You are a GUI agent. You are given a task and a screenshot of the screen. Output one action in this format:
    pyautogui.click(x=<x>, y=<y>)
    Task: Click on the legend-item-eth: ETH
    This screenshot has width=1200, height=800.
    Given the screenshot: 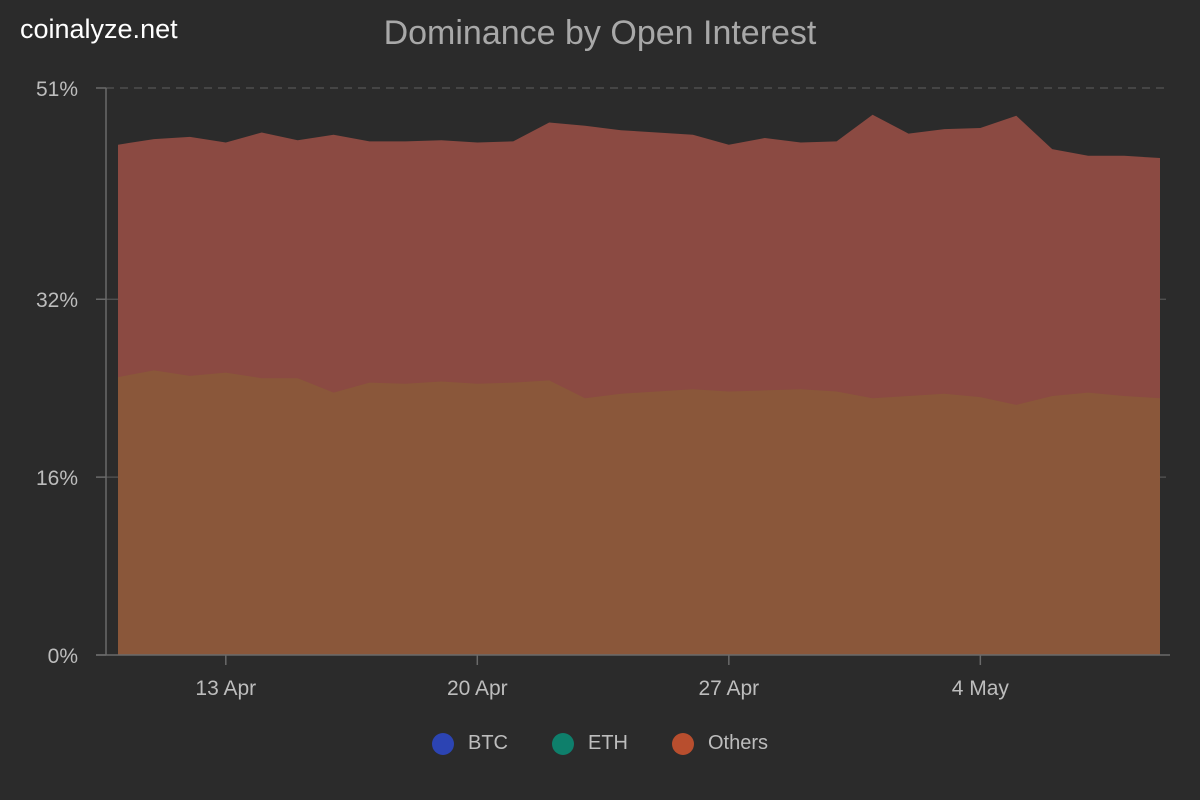 What is the action you would take?
    pyautogui.click(x=589, y=743)
    